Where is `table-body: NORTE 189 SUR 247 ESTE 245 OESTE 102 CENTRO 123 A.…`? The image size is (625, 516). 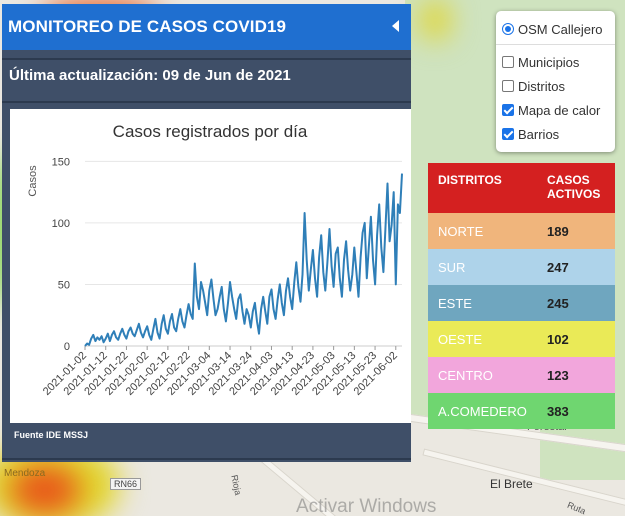
table-body: NORTE 189 SUR 247 ESTE 245 OESTE 102 CENTRO 123 A.… is located at coordinates (521, 321).